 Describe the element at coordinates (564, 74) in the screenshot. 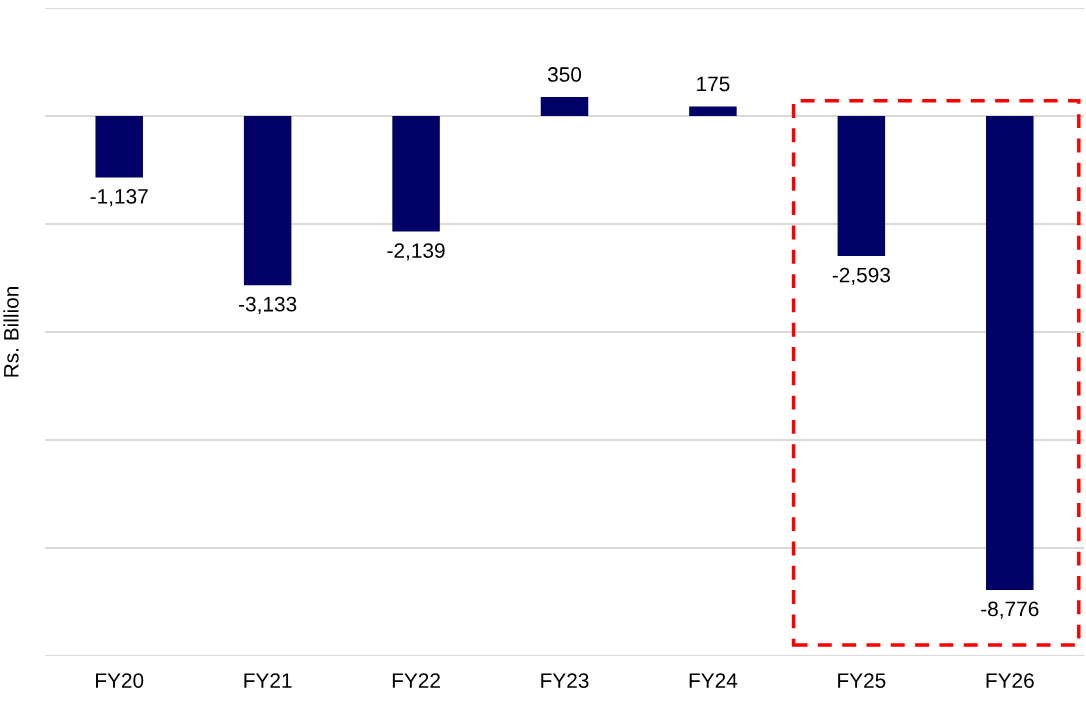

I see `data-label: 350` at that location.